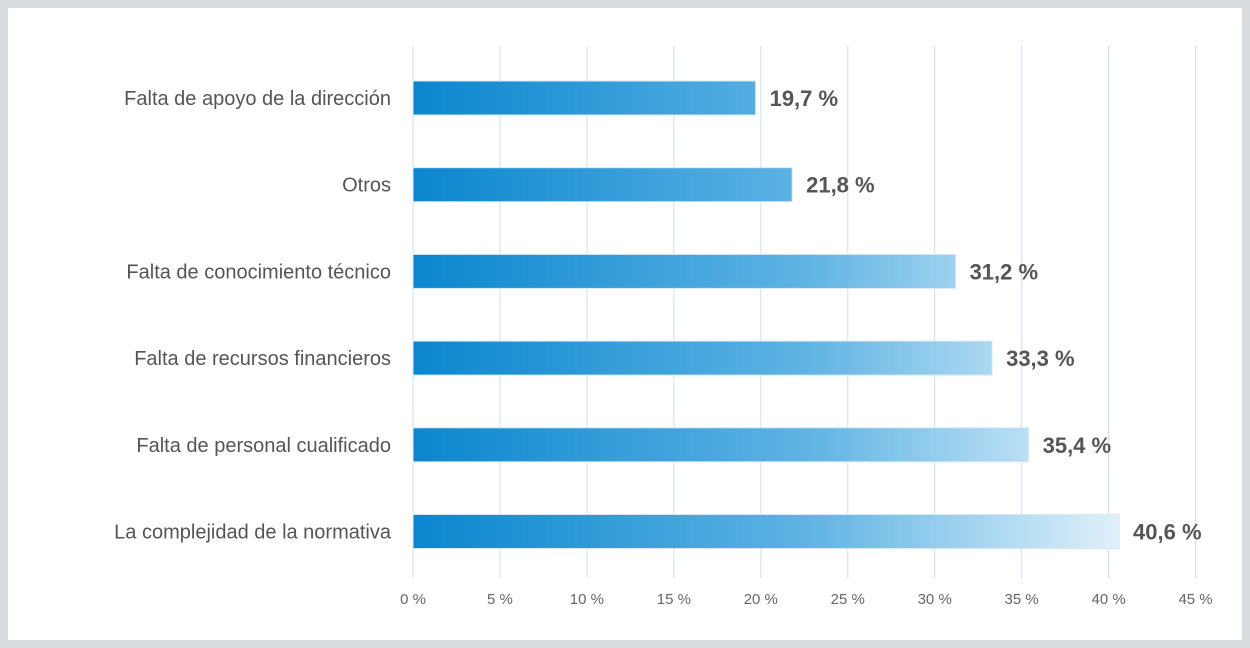  I want to click on value-label: 19,7 %, so click(804, 98).